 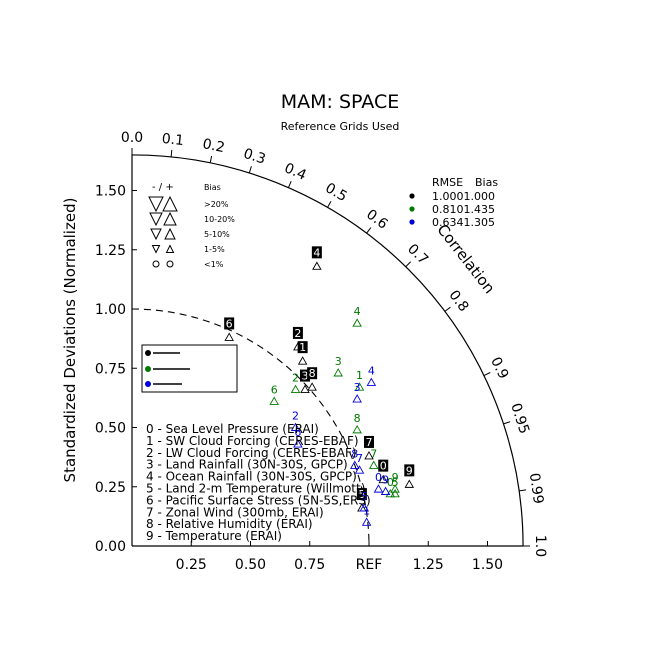 What do you see at coordinates (255, 489) in the screenshot?
I see `variable-list-item: 5 - Land 2-m Temperature (Willmott)` at bounding box center [255, 489].